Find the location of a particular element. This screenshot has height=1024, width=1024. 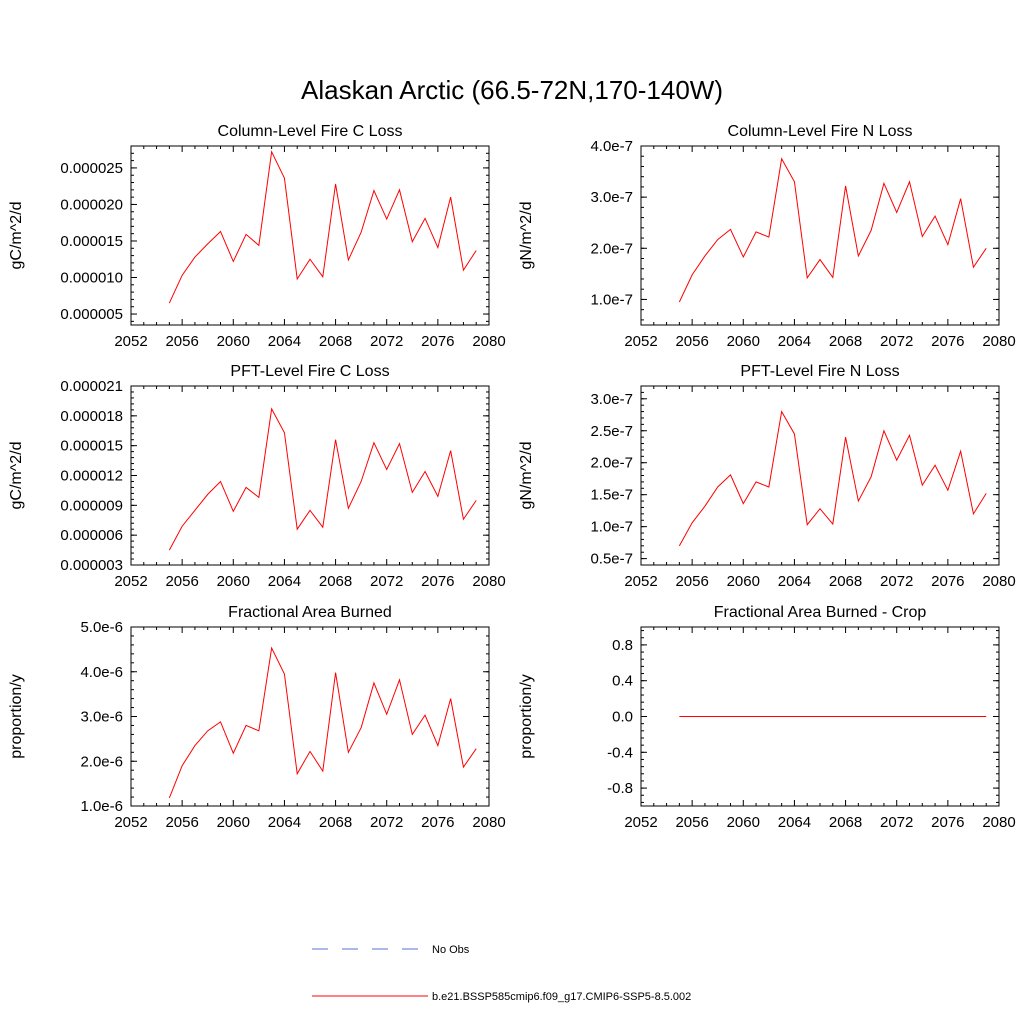

y-tick-label: 0.000012 is located at coordinates (91, 476).